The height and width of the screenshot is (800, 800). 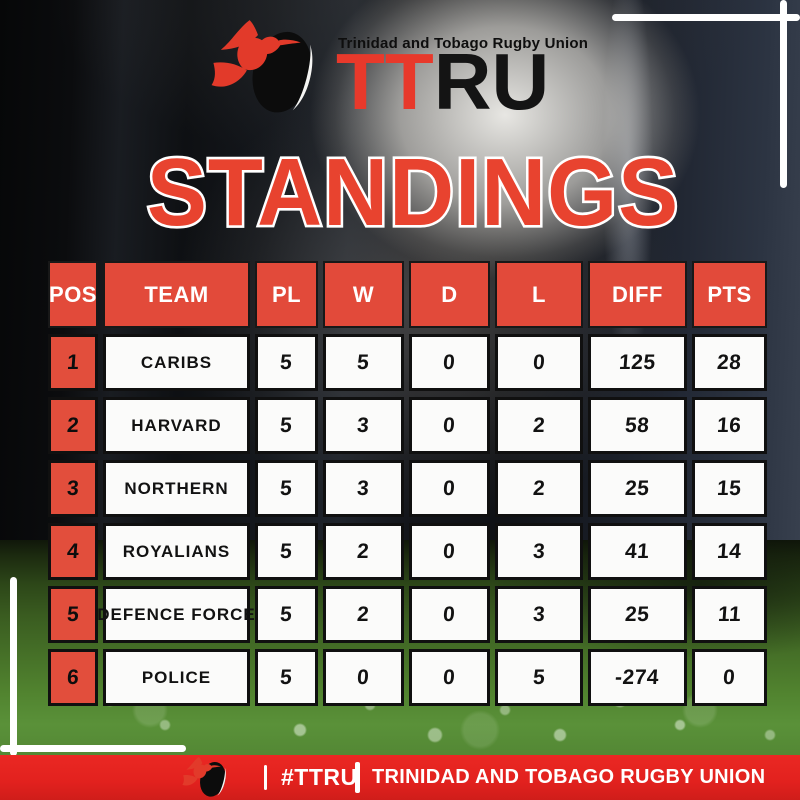 What do you see at coordinates (539, 677) in the screenshot?
I see `cell-l: 5` at bounding box center [539, 677].